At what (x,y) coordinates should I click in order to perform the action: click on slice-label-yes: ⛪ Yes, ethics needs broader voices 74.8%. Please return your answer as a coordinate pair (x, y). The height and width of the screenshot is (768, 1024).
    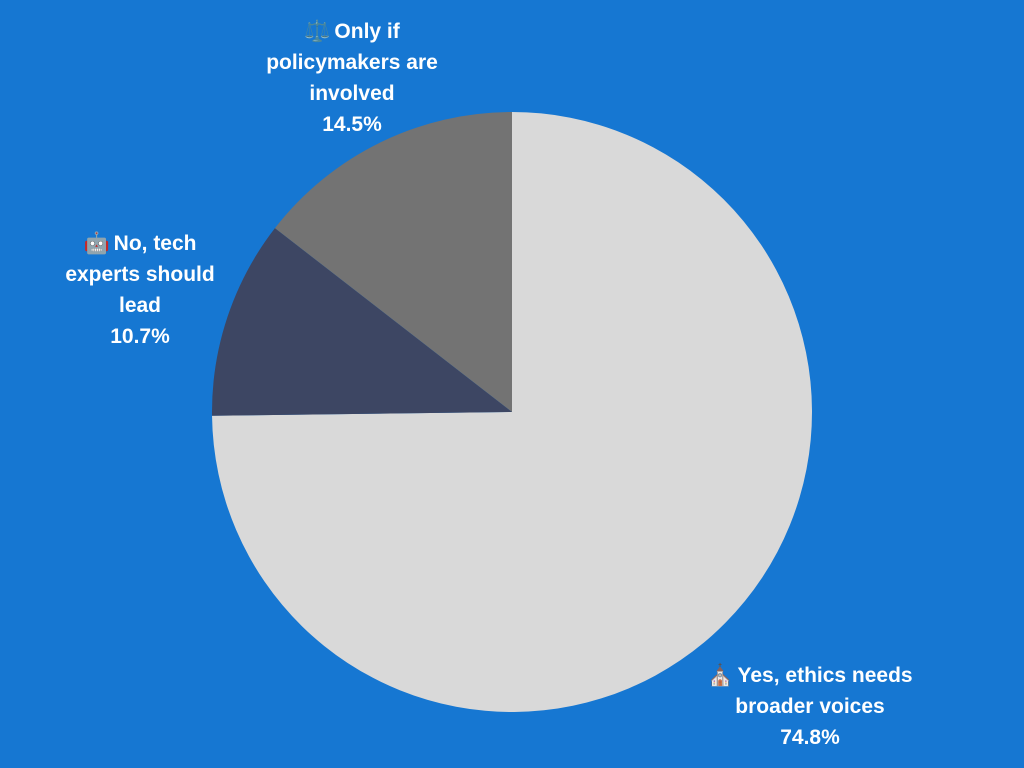
    Looking at the image, I should click on (810, 706).